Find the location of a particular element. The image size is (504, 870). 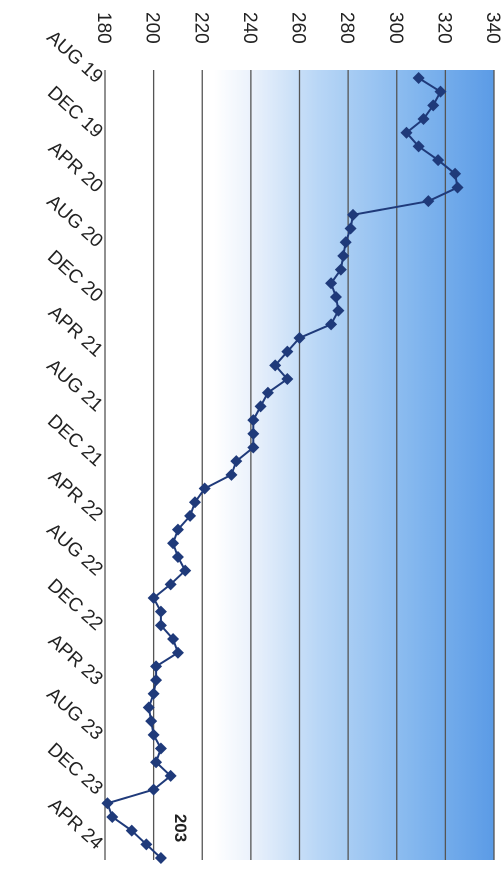

date-tick-label: DEC 19 is located at coordinates (74, 112).